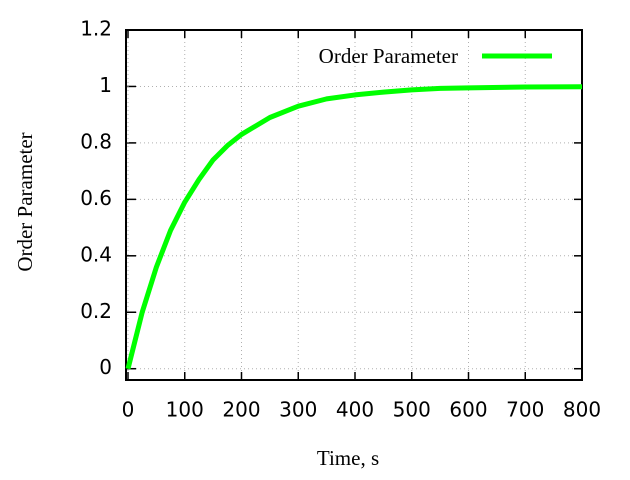 The image size is (630, 480). I want to click on x-tick-label: 400, so click(355, 410).